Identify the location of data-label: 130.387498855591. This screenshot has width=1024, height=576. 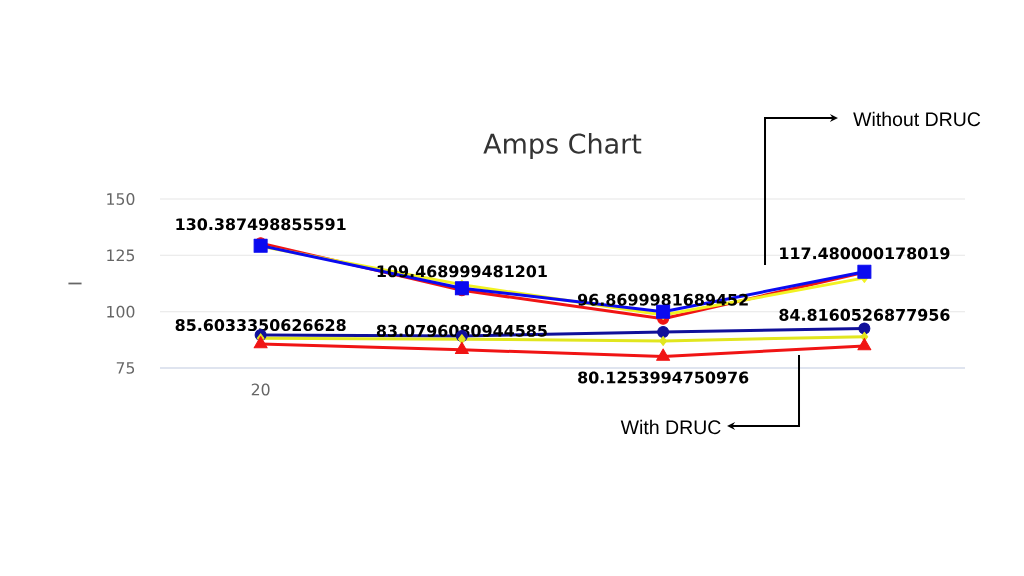
(261, 224).